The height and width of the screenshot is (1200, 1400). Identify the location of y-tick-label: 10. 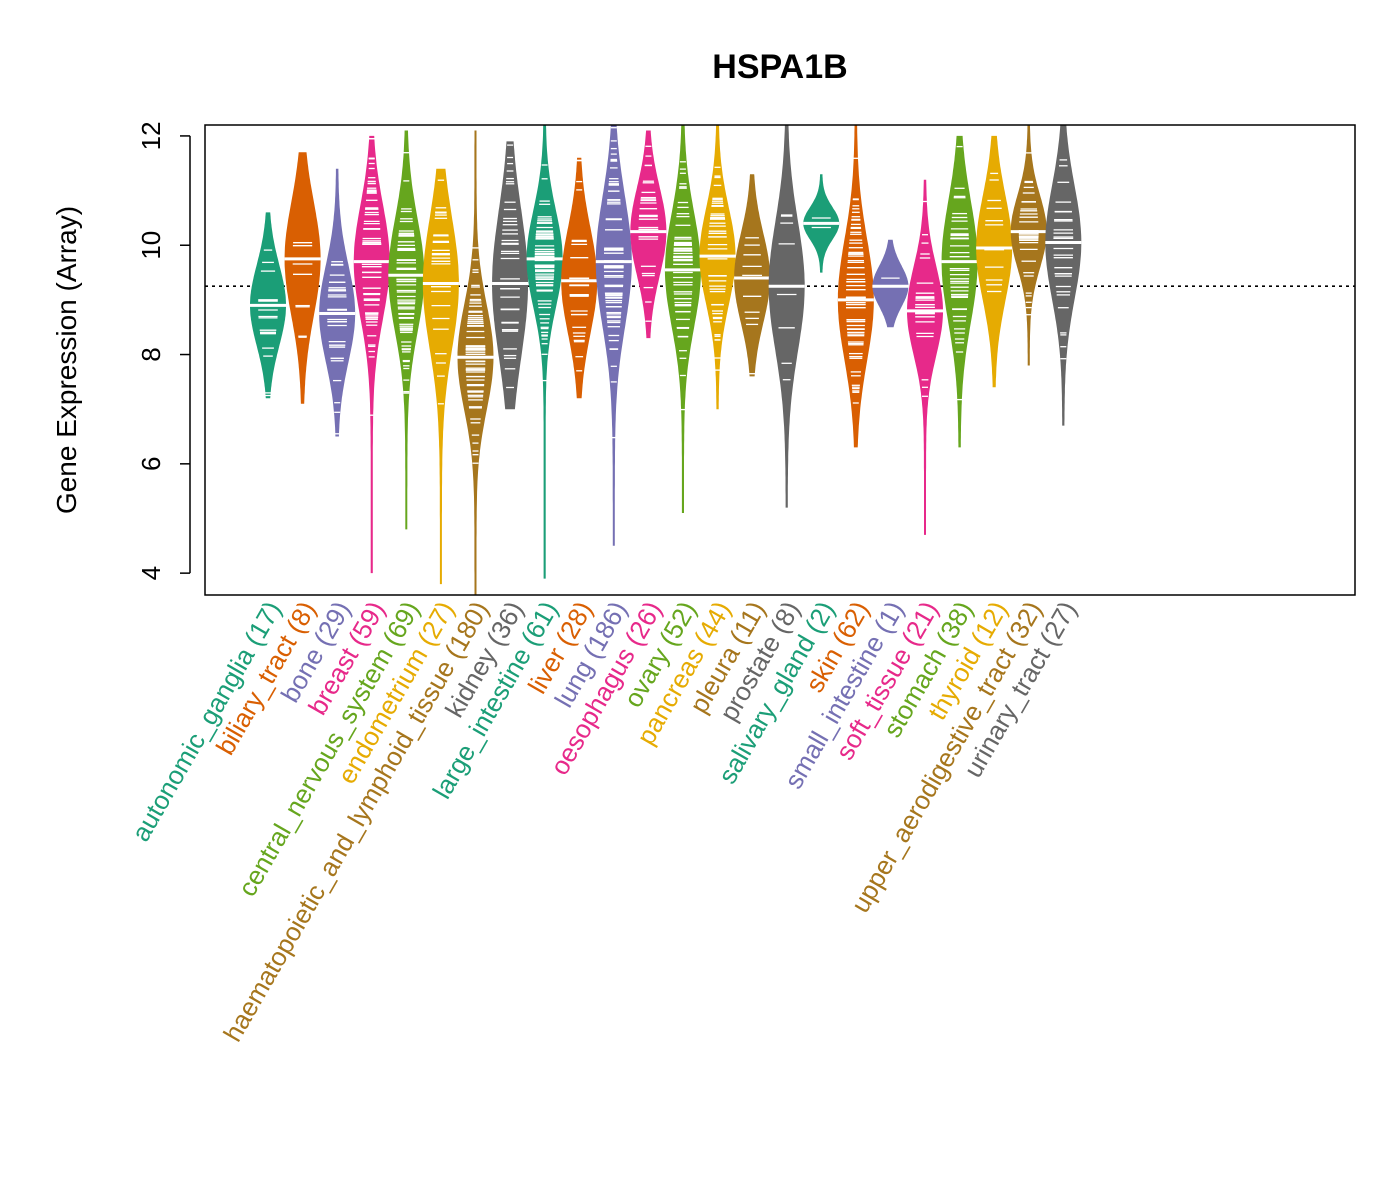
(151, 245).